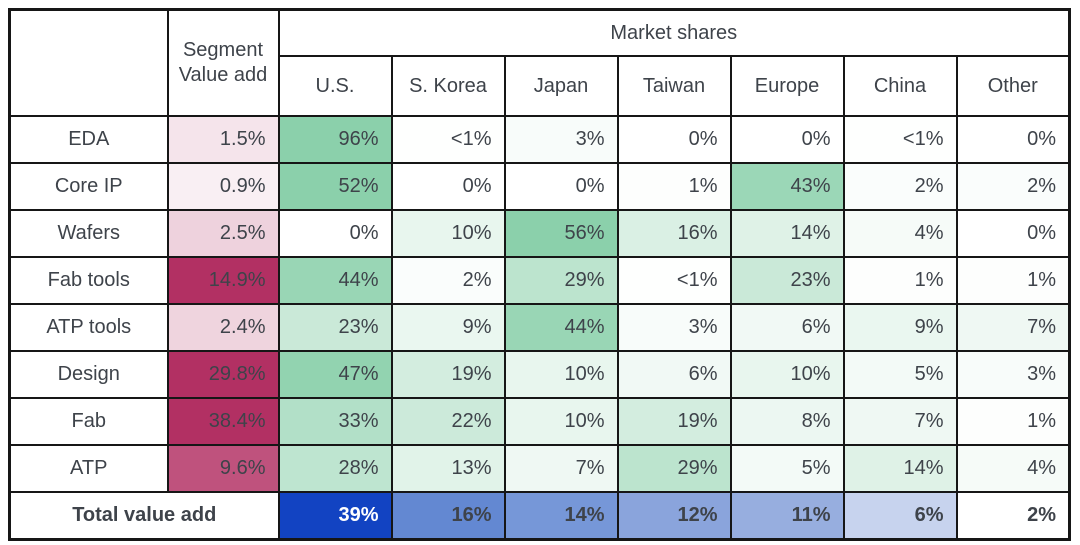 Image resolution: width=1080 pixels, height=545 pixels. Describe the element at coordinates (88, 186) in the screenshot. I see `row-label: Core IP` at that location.